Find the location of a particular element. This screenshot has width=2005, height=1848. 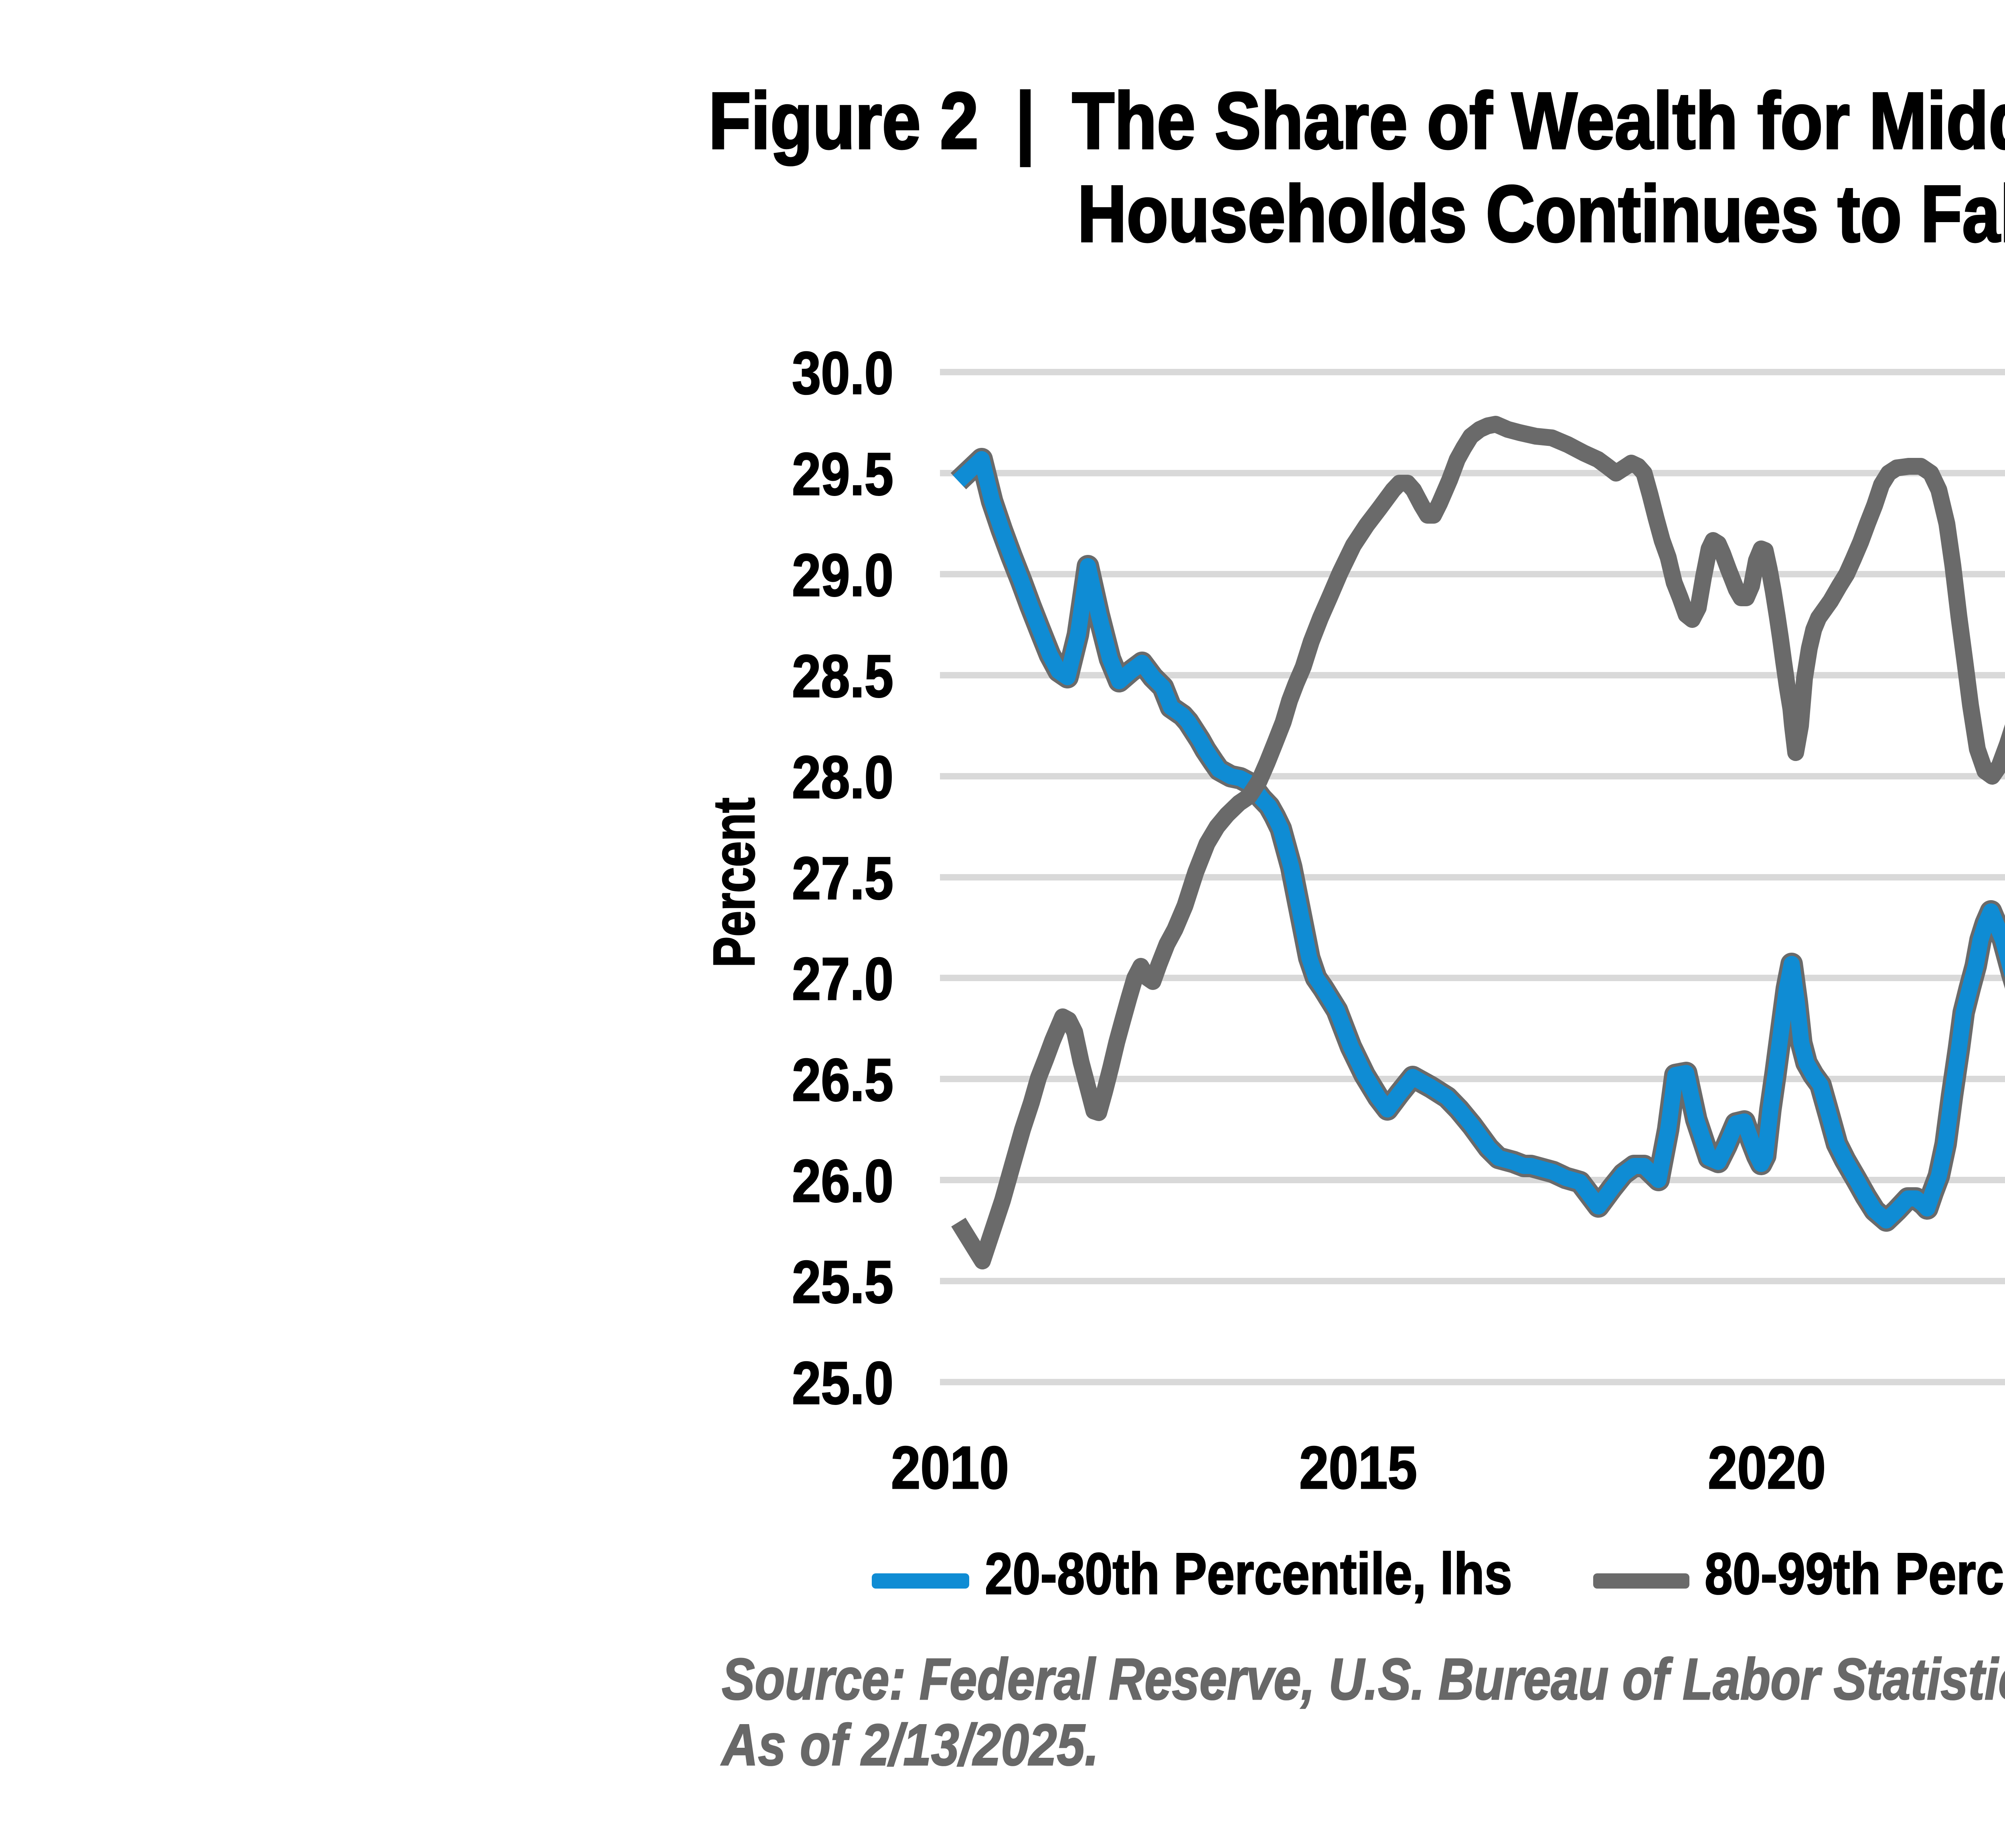

svg-text: 28.0 is located at coordinates (843, 777).